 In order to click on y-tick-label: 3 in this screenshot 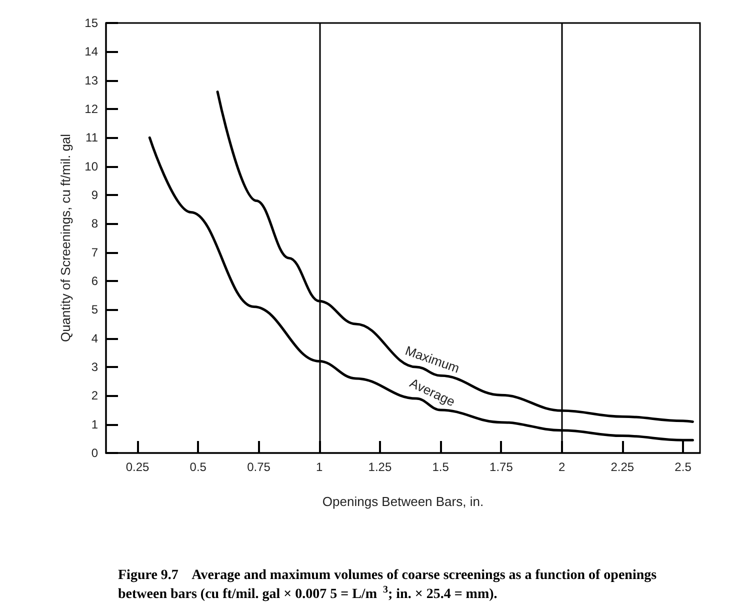, I will do `click(94, 367)`.